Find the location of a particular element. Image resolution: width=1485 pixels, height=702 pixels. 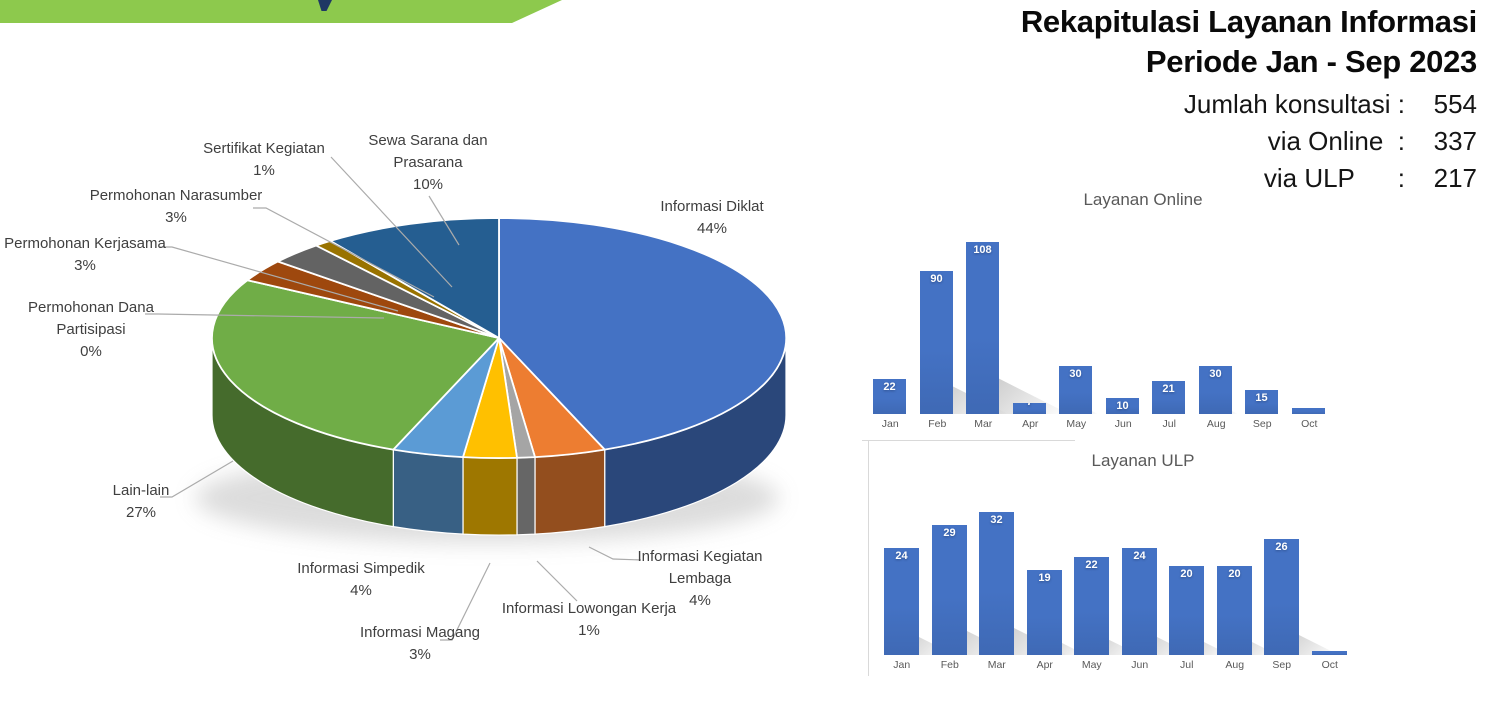

bar-layanan-ulp-may: 22 is located at coordinates (1091, 606).